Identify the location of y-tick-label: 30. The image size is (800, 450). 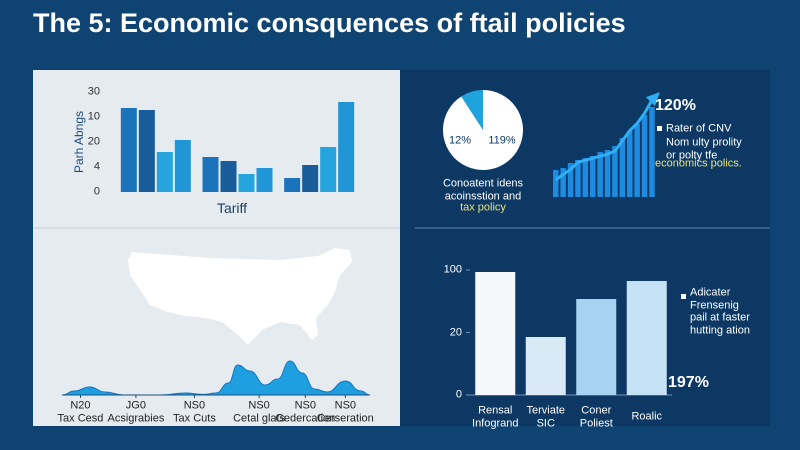
(93, 91).